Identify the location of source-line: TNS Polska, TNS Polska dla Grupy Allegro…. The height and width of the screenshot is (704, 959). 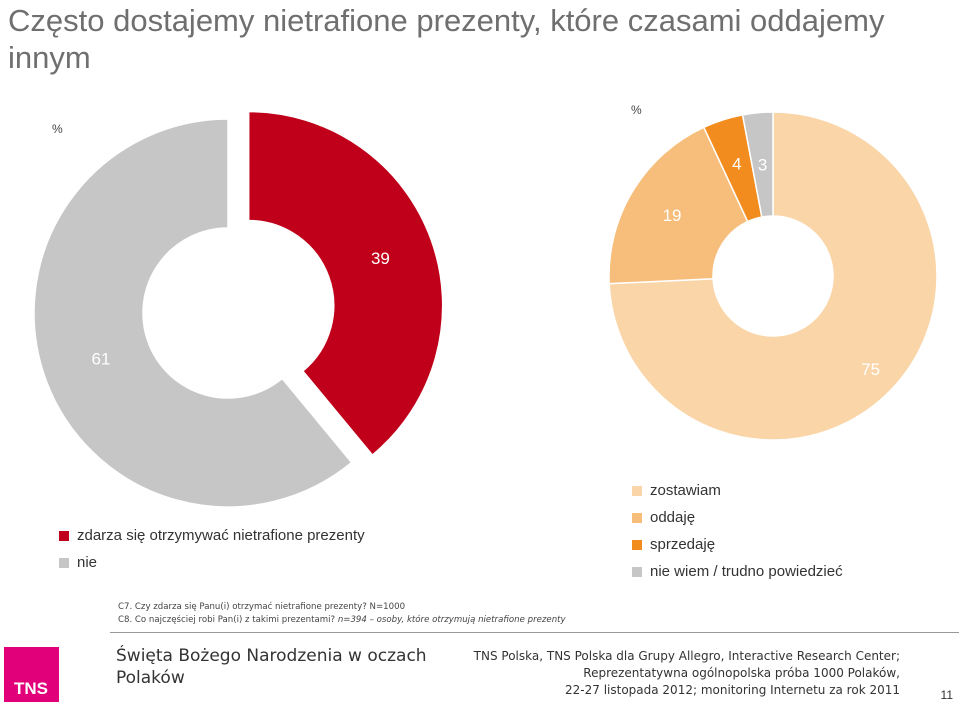
(686, 656).